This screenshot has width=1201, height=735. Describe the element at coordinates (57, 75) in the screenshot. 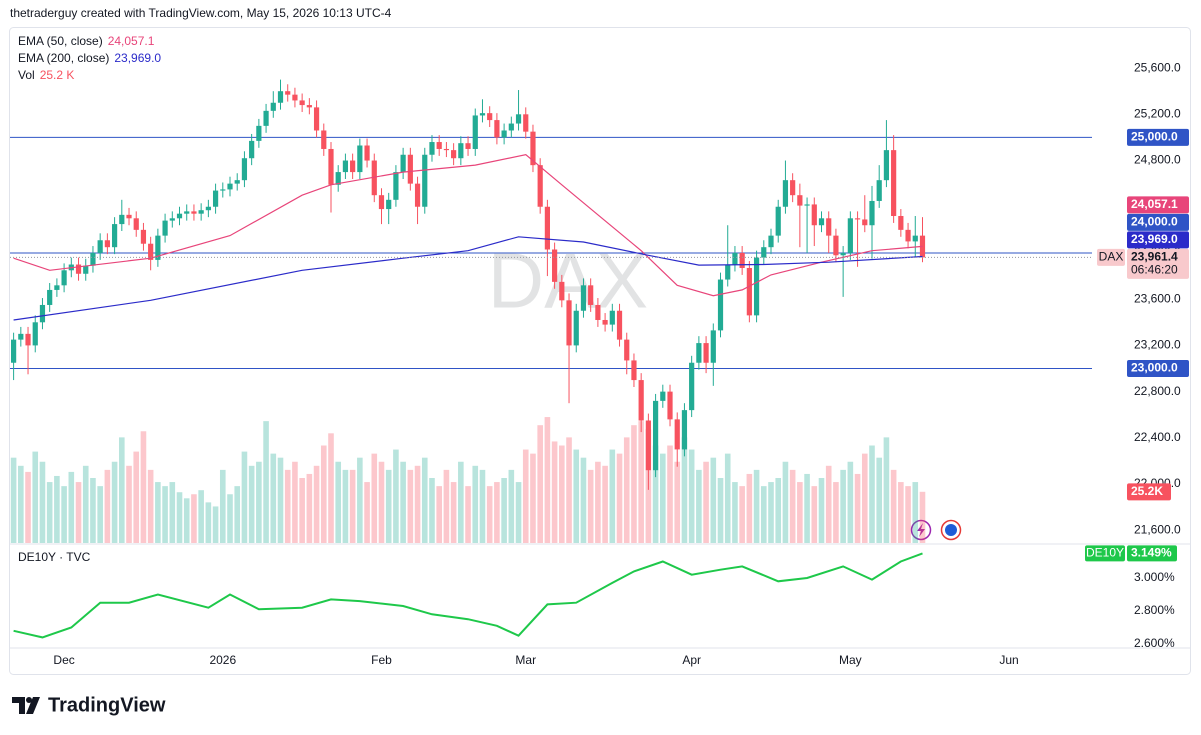

I see `legend-value: 25.2 K` at that location.